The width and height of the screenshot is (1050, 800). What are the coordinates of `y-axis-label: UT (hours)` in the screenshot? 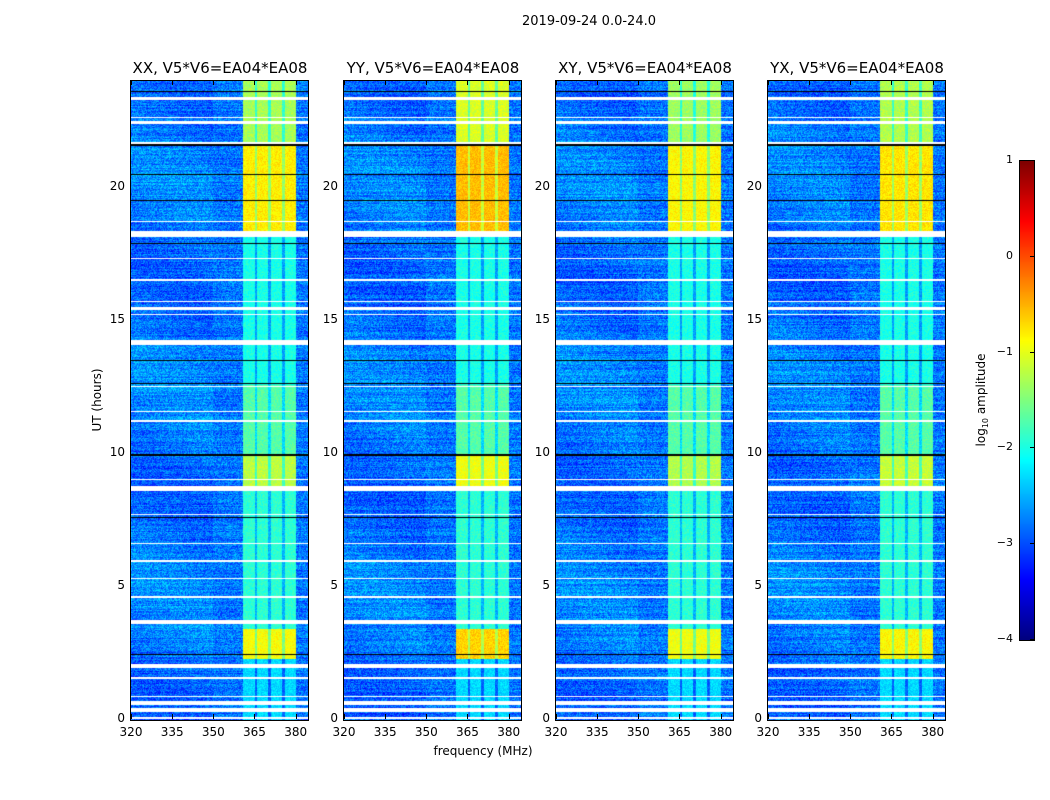 It's located at (97, 400).